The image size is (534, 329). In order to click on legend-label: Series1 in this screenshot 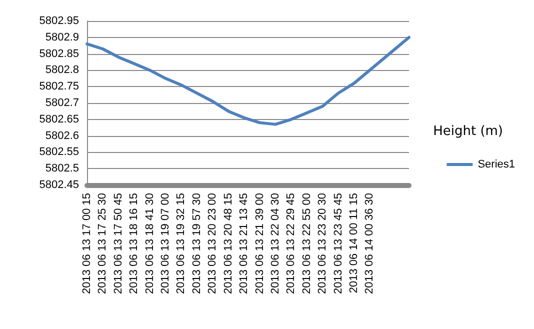, I will do `click(496, 164)`.